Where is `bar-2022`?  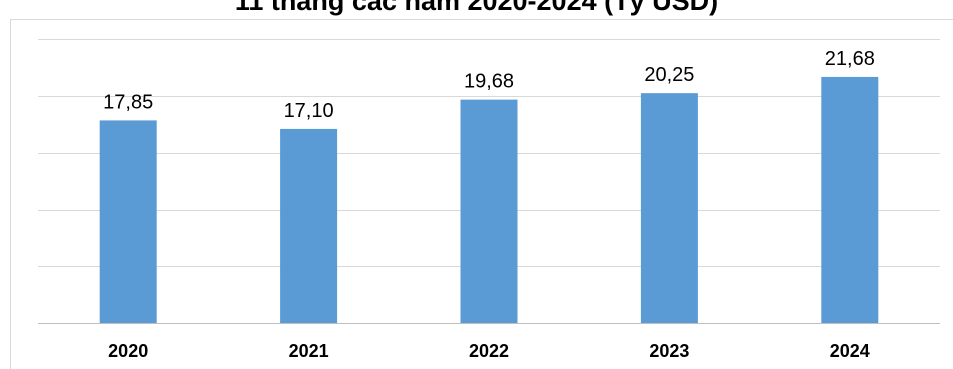
bar-2022 is located at coordinates (489, 211).